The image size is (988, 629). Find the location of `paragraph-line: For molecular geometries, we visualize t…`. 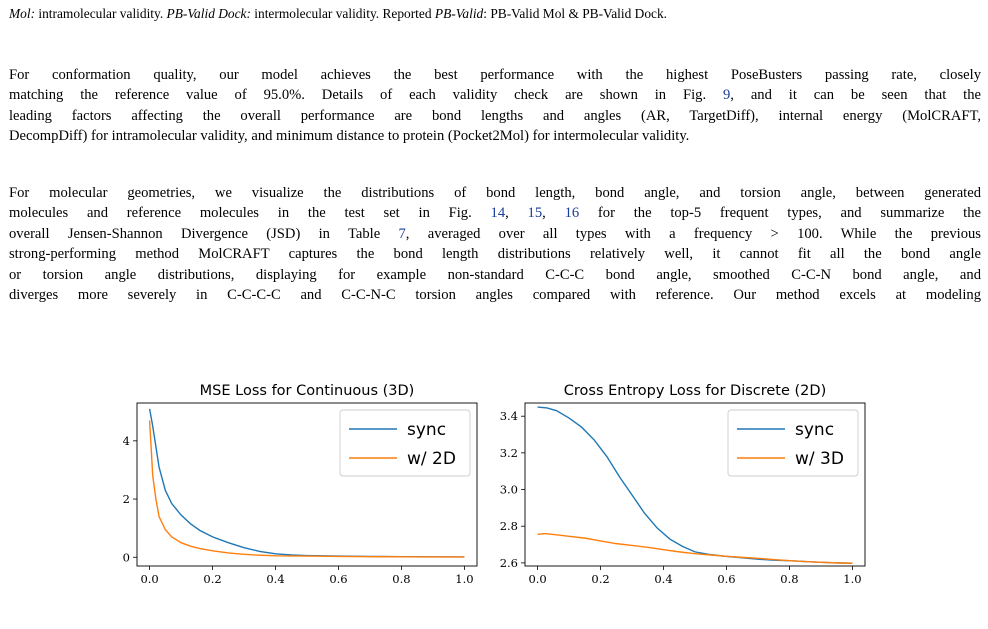

paragraph-line: For molecular geometries, we visualize t… is located at coordinates (495, 193).